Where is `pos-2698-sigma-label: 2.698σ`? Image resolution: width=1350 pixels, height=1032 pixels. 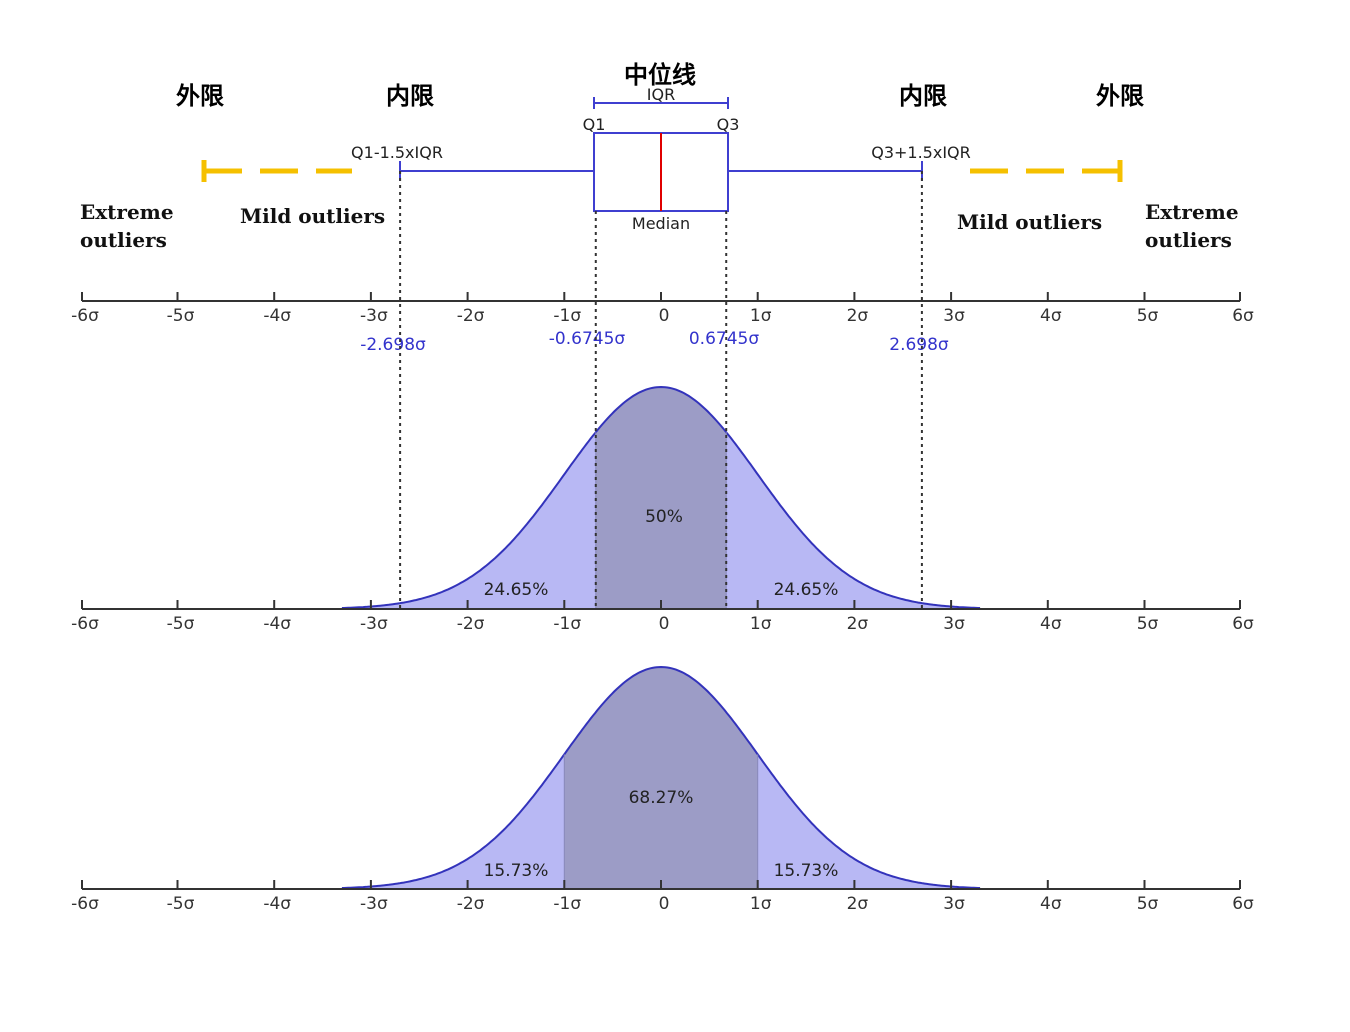 pos-2698-sigma-label: 2.698σ is located at coordinates (919, 345).